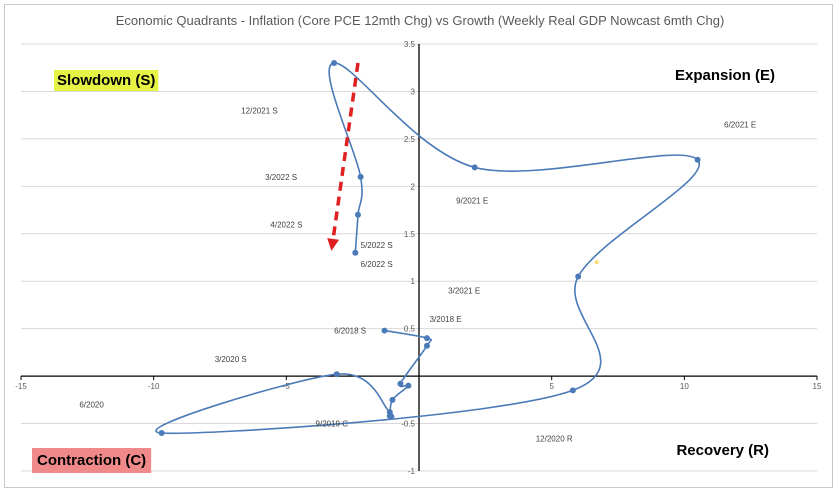 This screenshot has width=839, height=493. What do you see at coordinates (463, 163) in the screenshot?
I see `annotations` at bounding box center [463, 163].